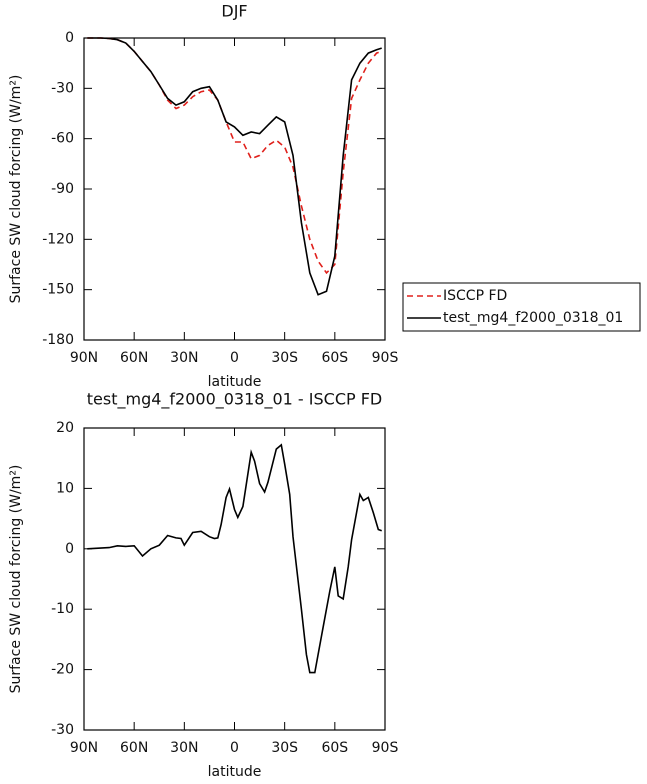 The image size is (647, 784). Describe the element at coordinates (62, 670) in the screenshot. I see `y-tick-label: -20` at that location.